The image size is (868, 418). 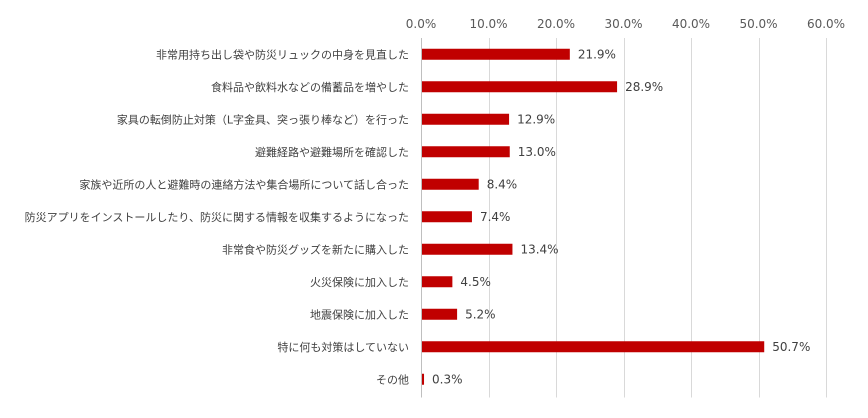 What do you see at coordinates (315, 249) in the screenshot?
I see `category-label: 非常食や防災グッズを新たに購入した` at bounding box center [315, 249].